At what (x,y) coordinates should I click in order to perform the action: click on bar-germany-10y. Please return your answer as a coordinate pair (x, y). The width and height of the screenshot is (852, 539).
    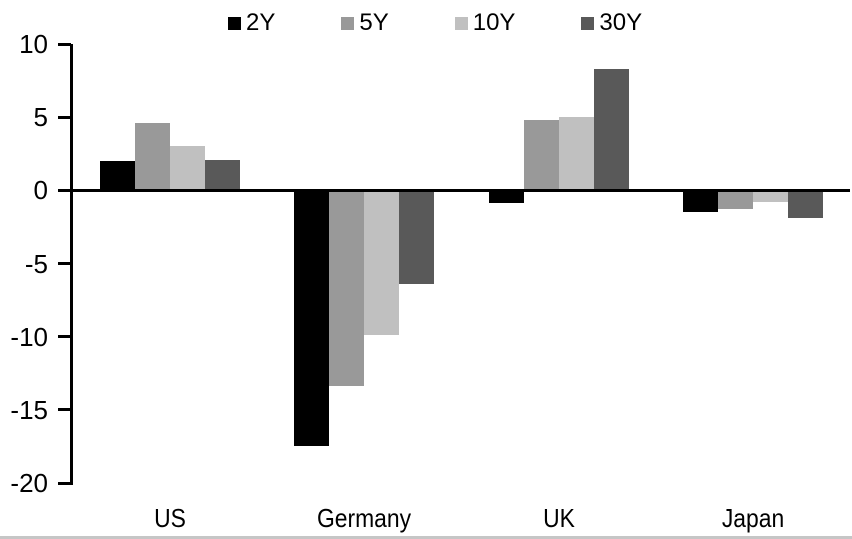
    Looking at the image, I should click on (382, 263).